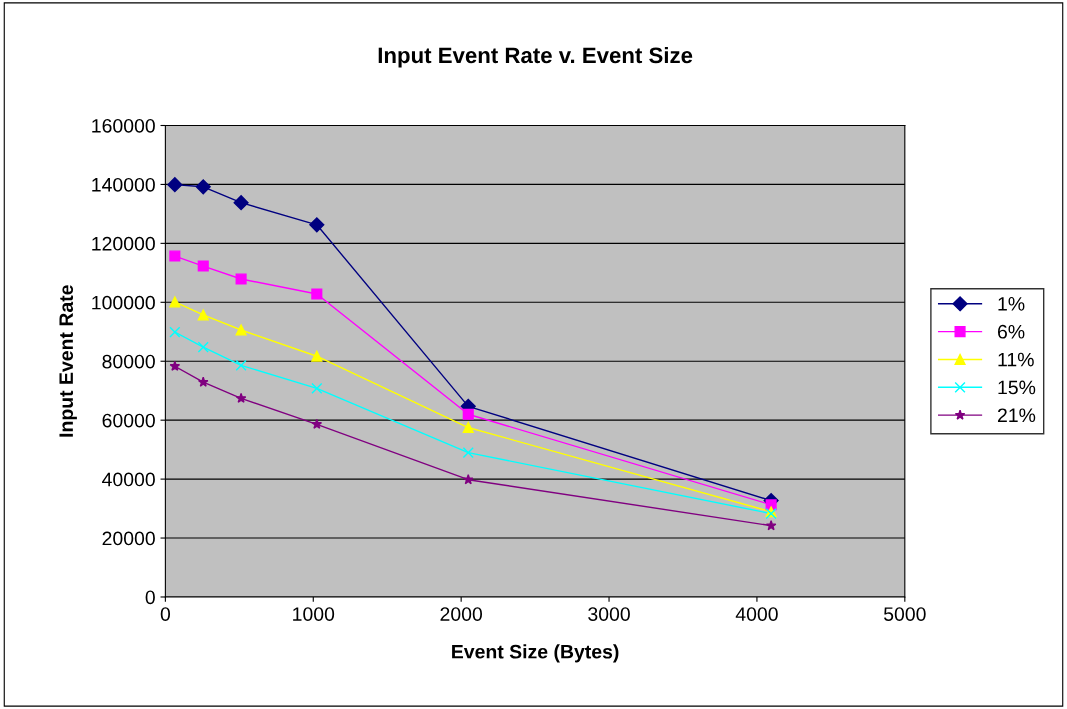 Image resolution: width=1067 pixels, height=709 pixels. I want to click on legend-label: 11%, so click(1016, 359).